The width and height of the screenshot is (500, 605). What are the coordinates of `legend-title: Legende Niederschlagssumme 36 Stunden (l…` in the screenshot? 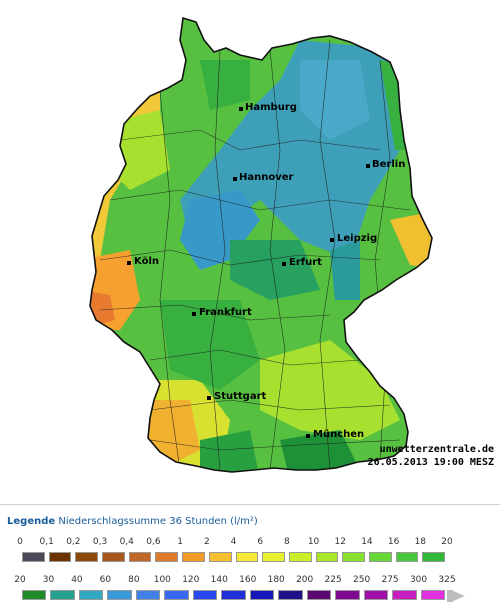 It's located at (132, 521).